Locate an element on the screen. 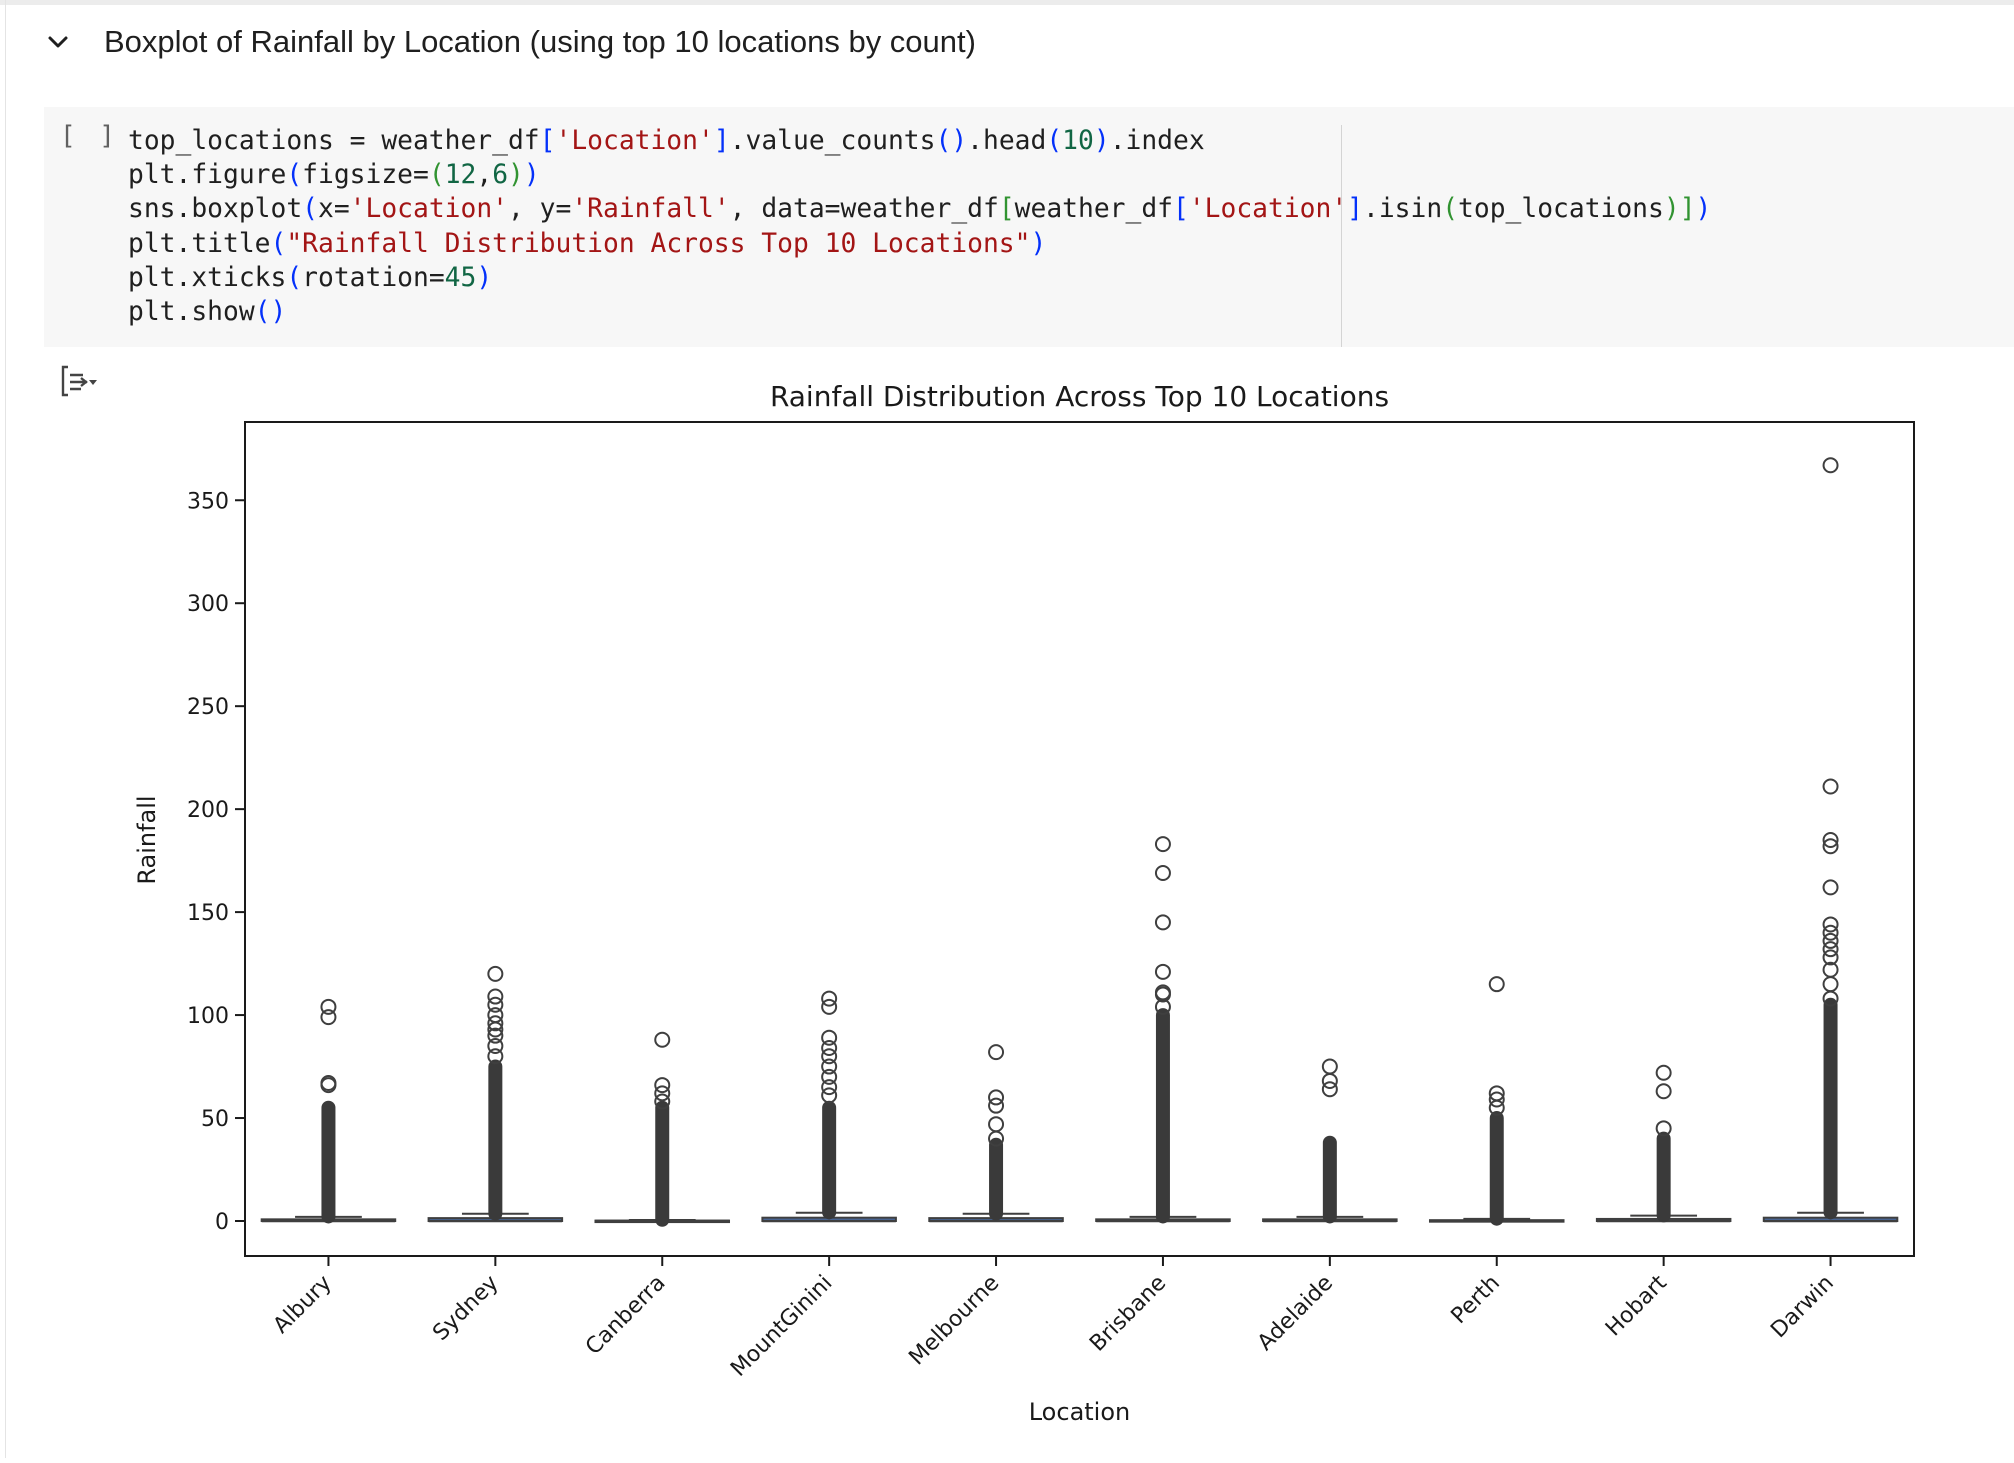  x-tick-label: Sydney is located at coordinates (465, 1308).